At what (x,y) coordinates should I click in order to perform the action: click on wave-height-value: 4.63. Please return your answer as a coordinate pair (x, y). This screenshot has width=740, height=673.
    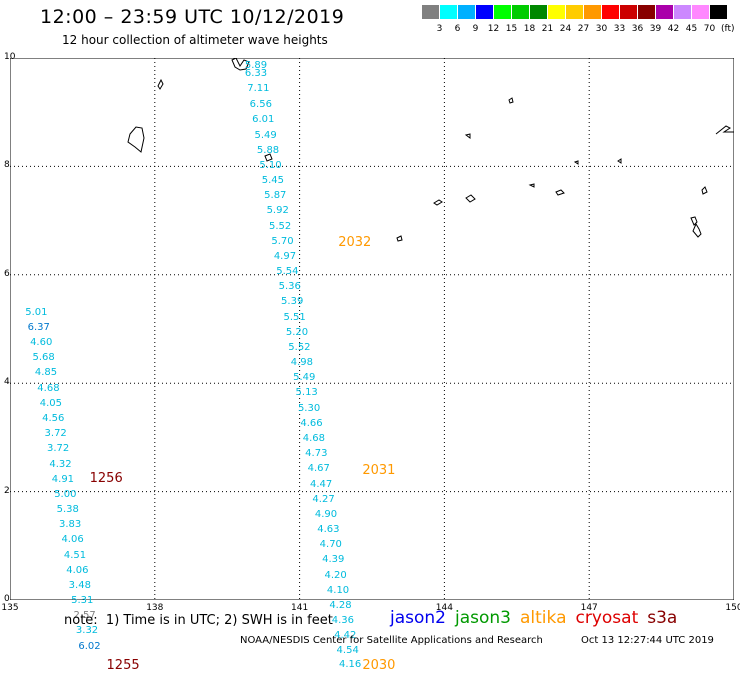
    Looking at the image, I should click on (328, 530).